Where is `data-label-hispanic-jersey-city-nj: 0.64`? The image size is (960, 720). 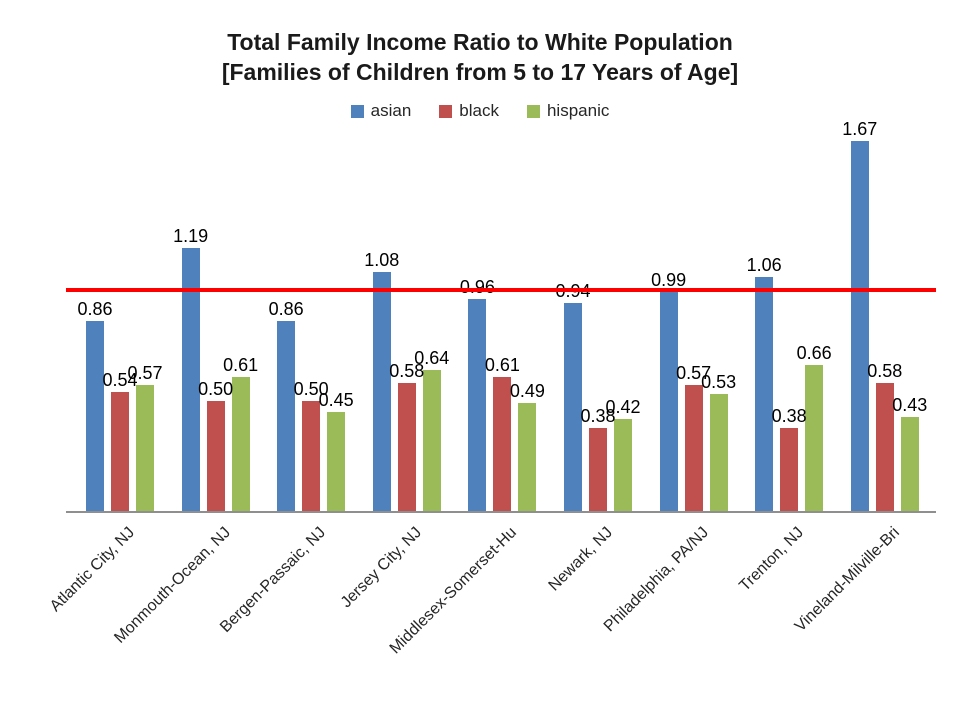
data-label-hispanic-jersey-city-nj: 0.64 is located at coordinates (432, 357).